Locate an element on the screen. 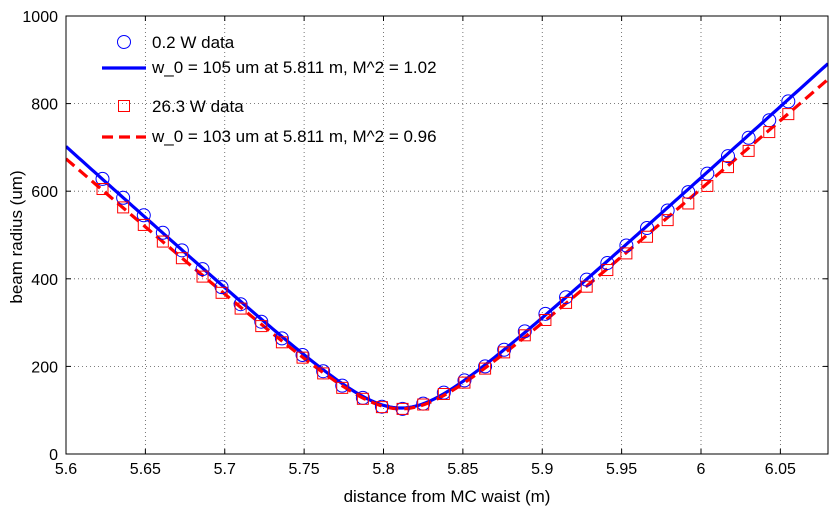  x-tick-label: 6 is located at coordinates (701, 469).